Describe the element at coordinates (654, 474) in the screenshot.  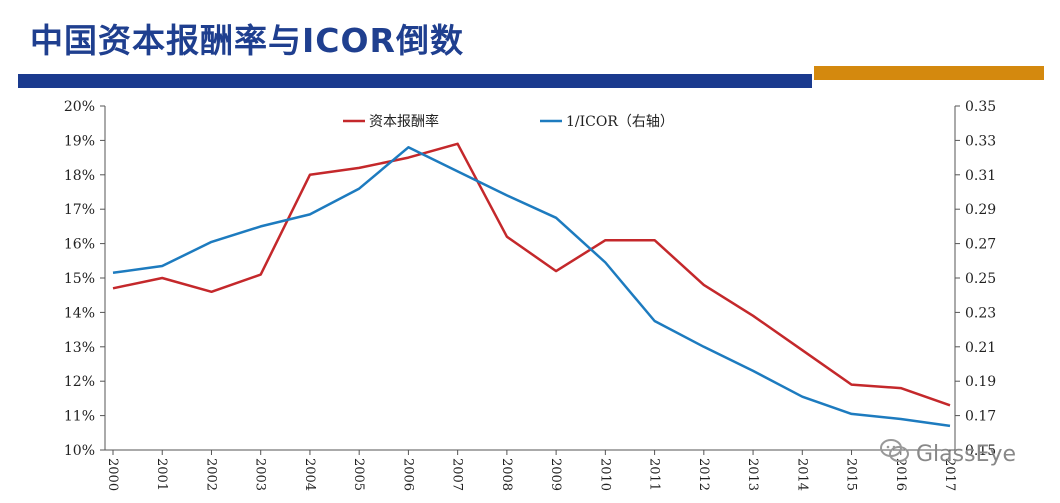
I see `x-tick-label: 2011` at that location.